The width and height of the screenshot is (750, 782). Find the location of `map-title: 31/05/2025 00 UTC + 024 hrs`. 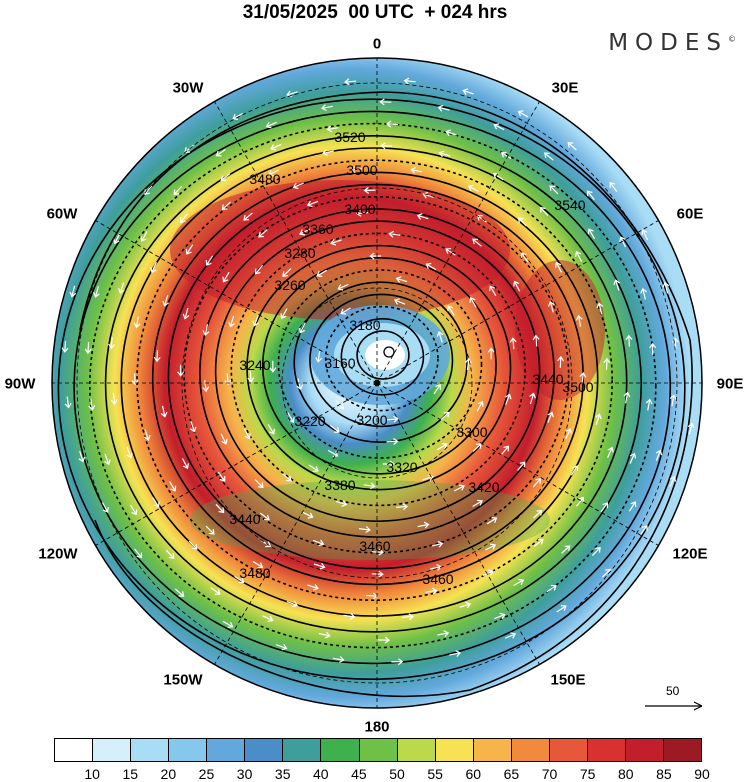

map-title: 31/05/2025 00 UTC + 024 hrs is located at coordinates (375, 12).